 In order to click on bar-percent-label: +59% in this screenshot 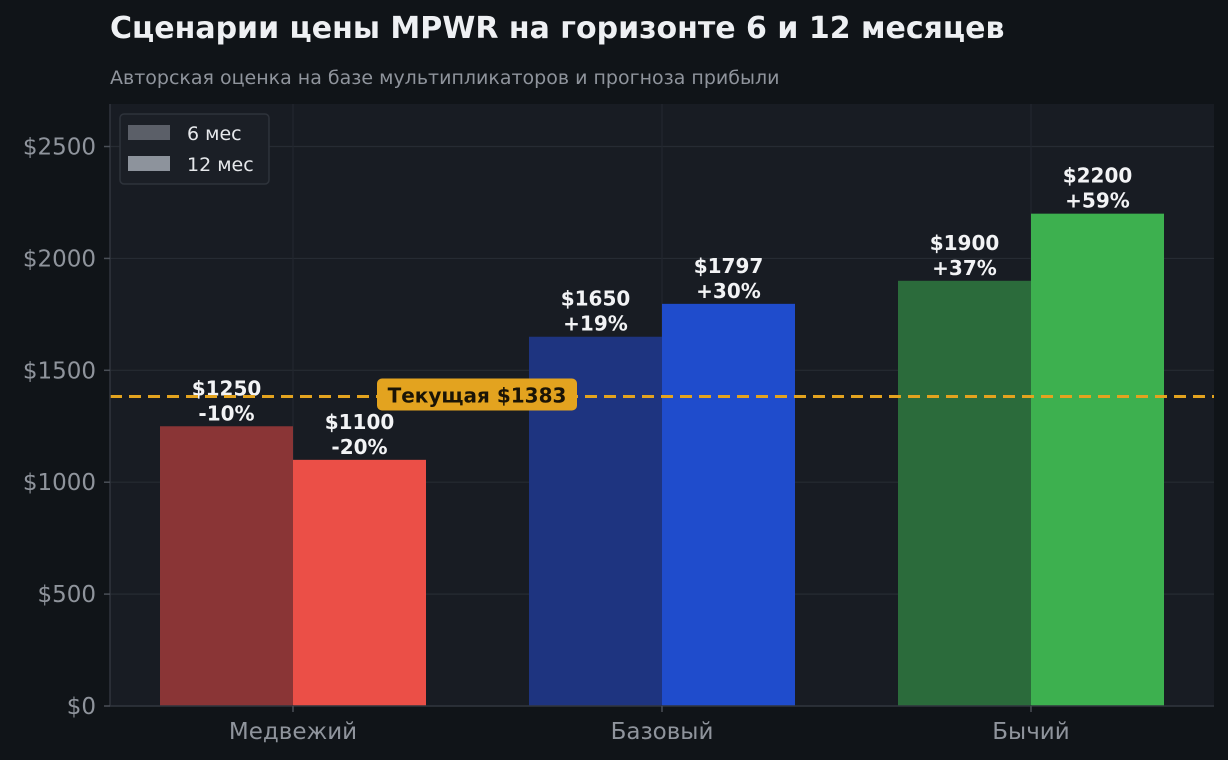, I will do `click(1097, 201)`.